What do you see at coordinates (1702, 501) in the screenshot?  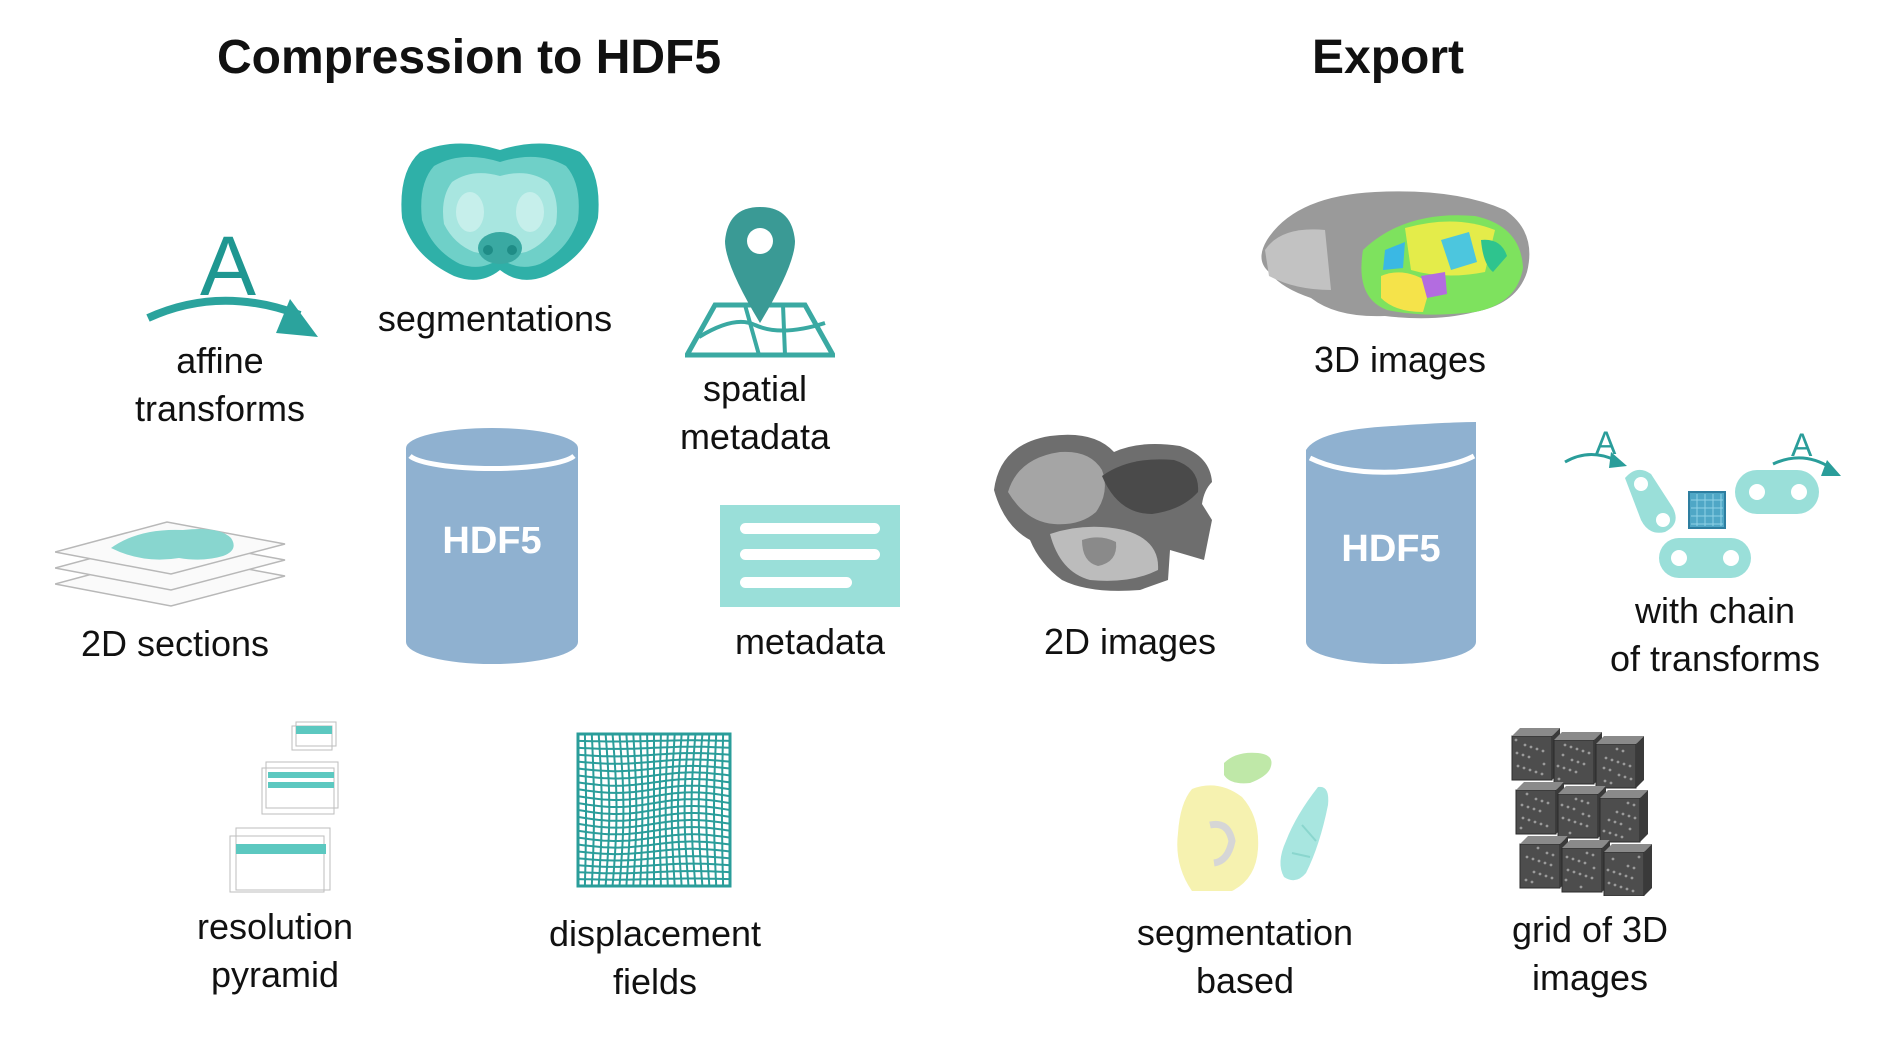 I see `transform-chain-icon: A A` at bounding box center [1702, 501].